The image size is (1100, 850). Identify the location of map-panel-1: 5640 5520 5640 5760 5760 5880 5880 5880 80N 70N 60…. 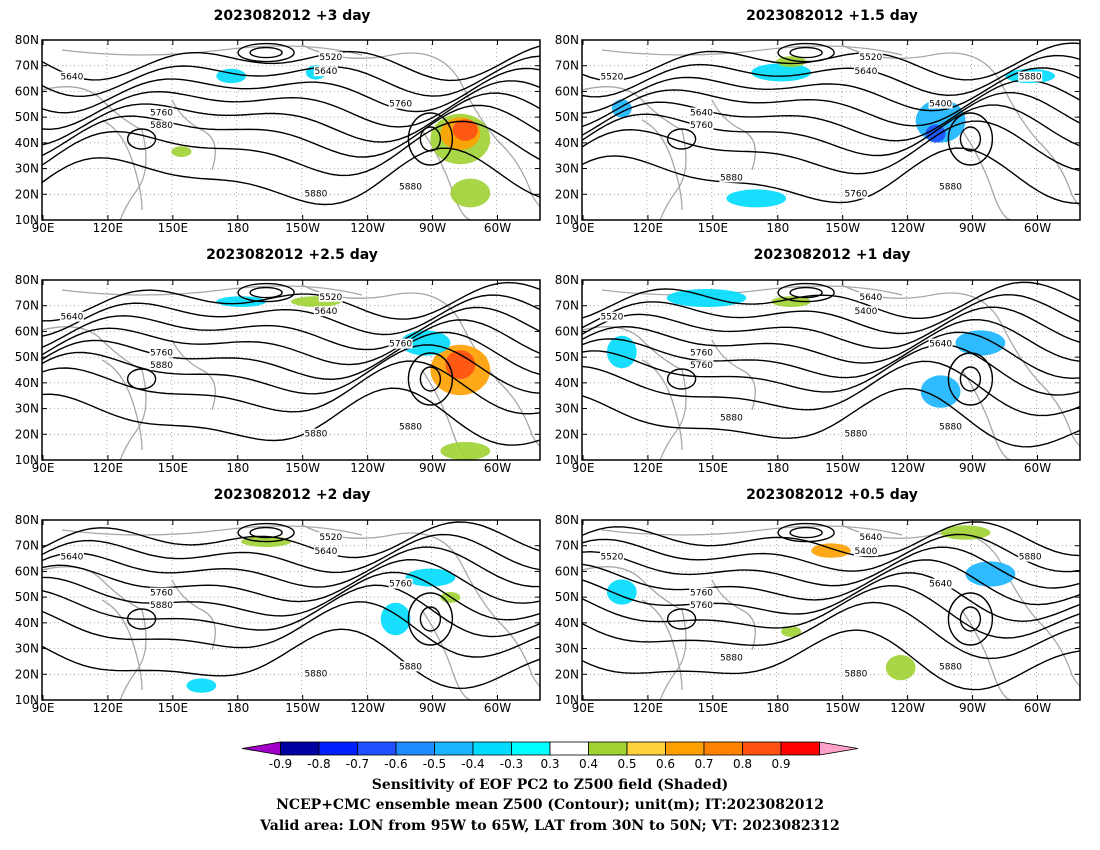
(278, 134).